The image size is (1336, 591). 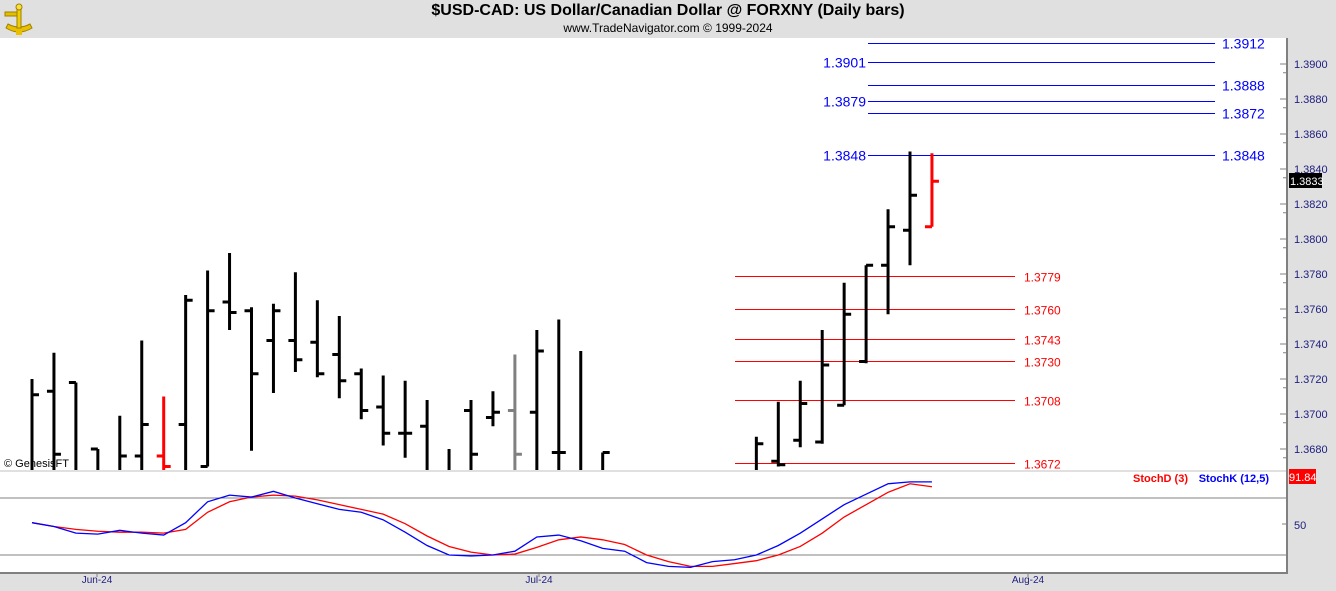 I want to click on fib-label-left: 1.3879, so click(x=844, y=102).